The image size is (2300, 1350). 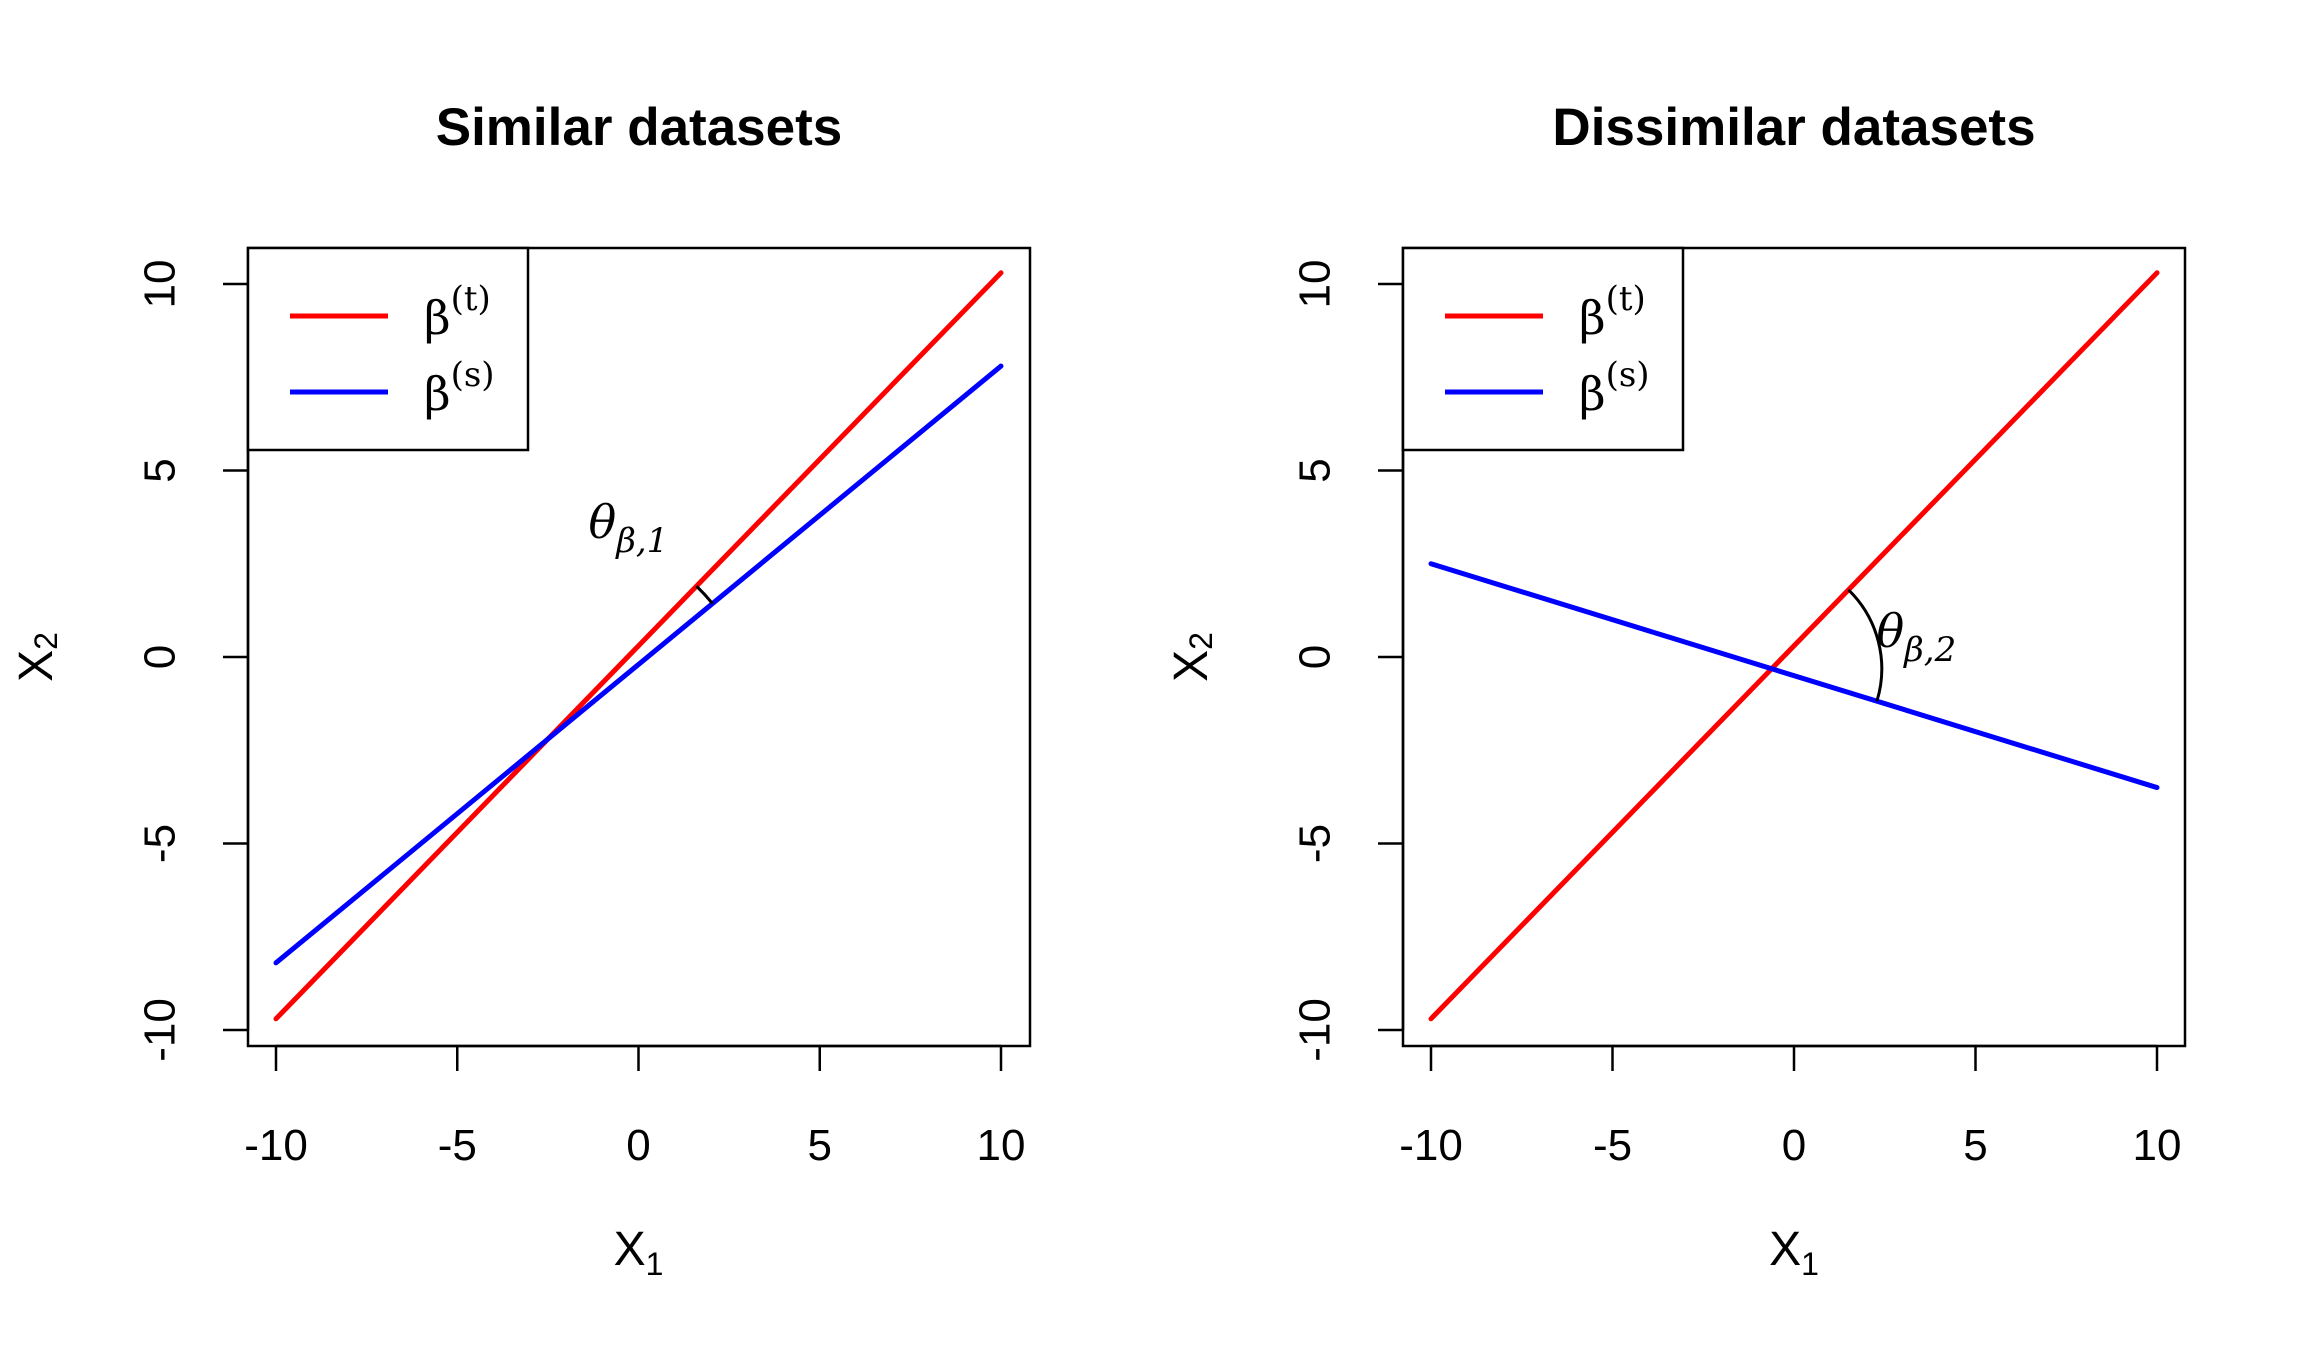 I want to click on angle-annotation: θβ,2, so click(x=1916, y=637).